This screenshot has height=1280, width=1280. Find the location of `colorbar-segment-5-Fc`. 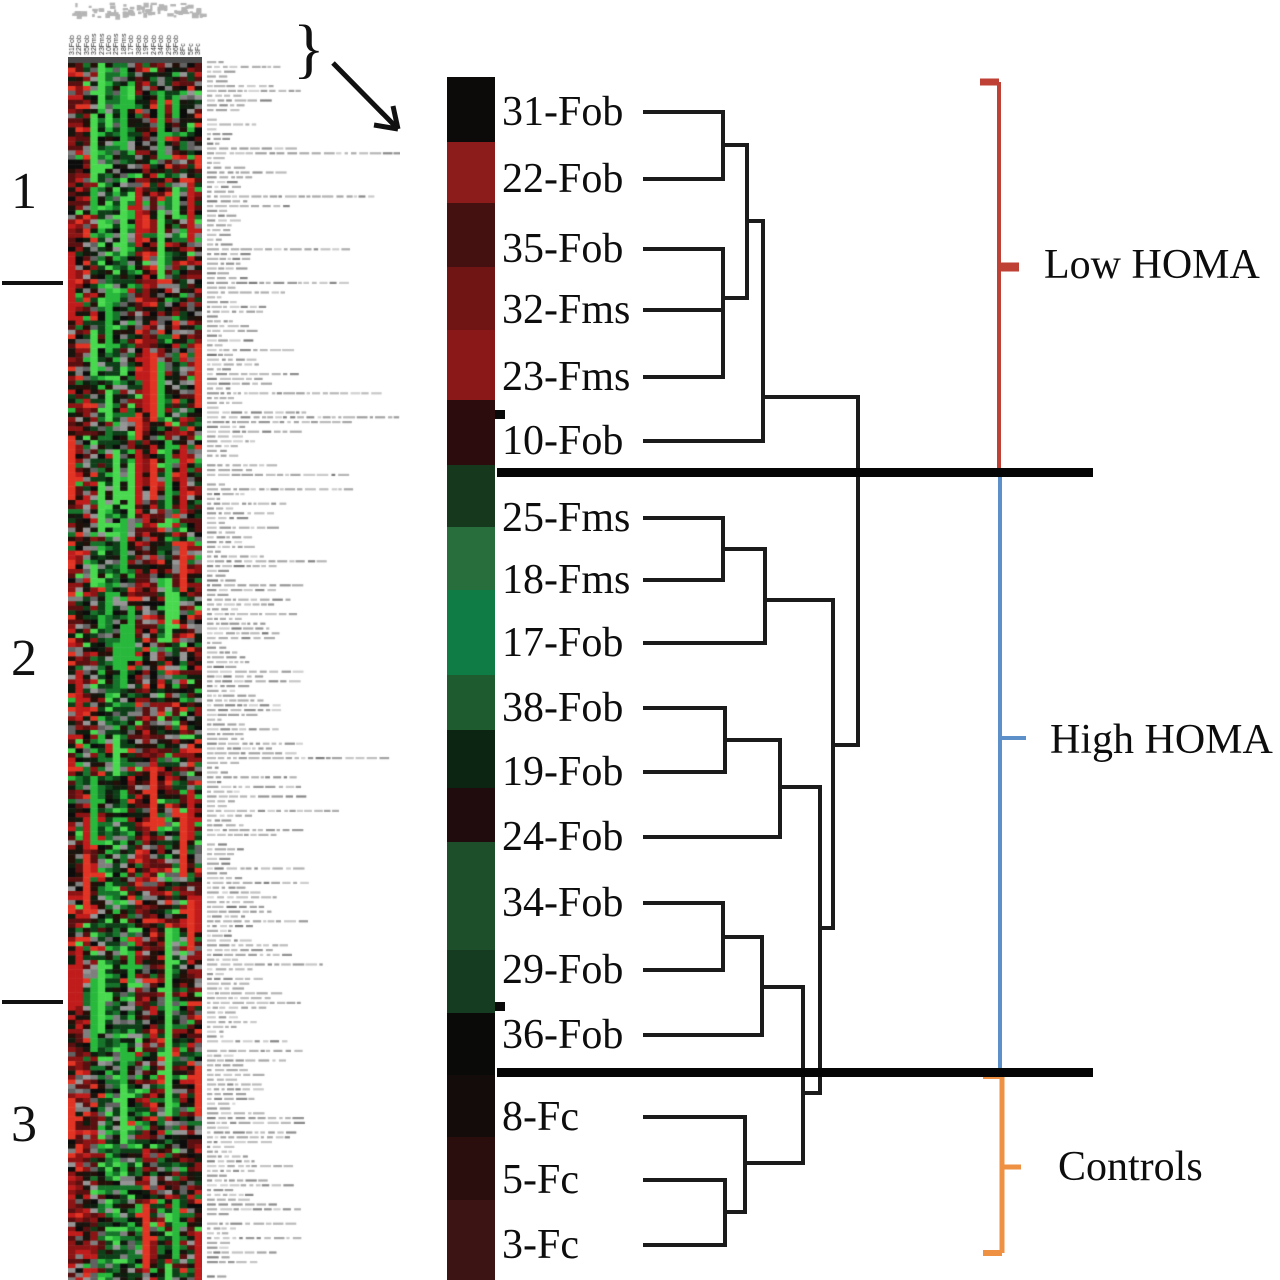

colorbar-segment-5-Fc is located at coordinates (471, 1168).